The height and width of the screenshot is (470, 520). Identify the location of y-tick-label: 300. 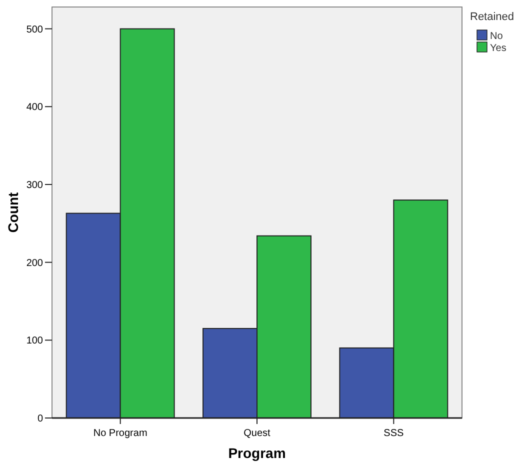
(35, 185).